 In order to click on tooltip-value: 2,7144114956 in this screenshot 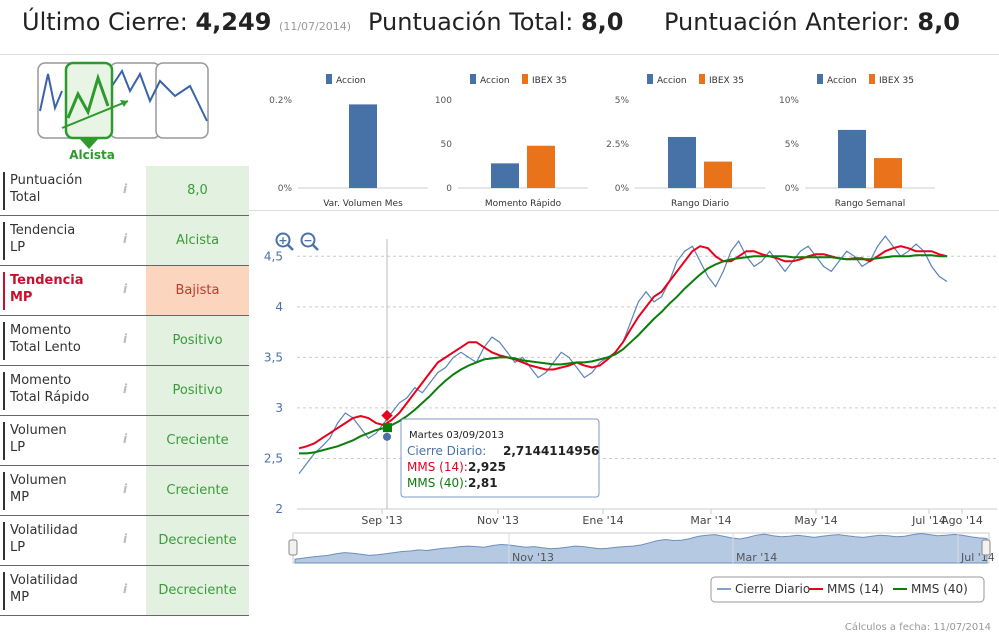, I will do `click(551, 451)`.